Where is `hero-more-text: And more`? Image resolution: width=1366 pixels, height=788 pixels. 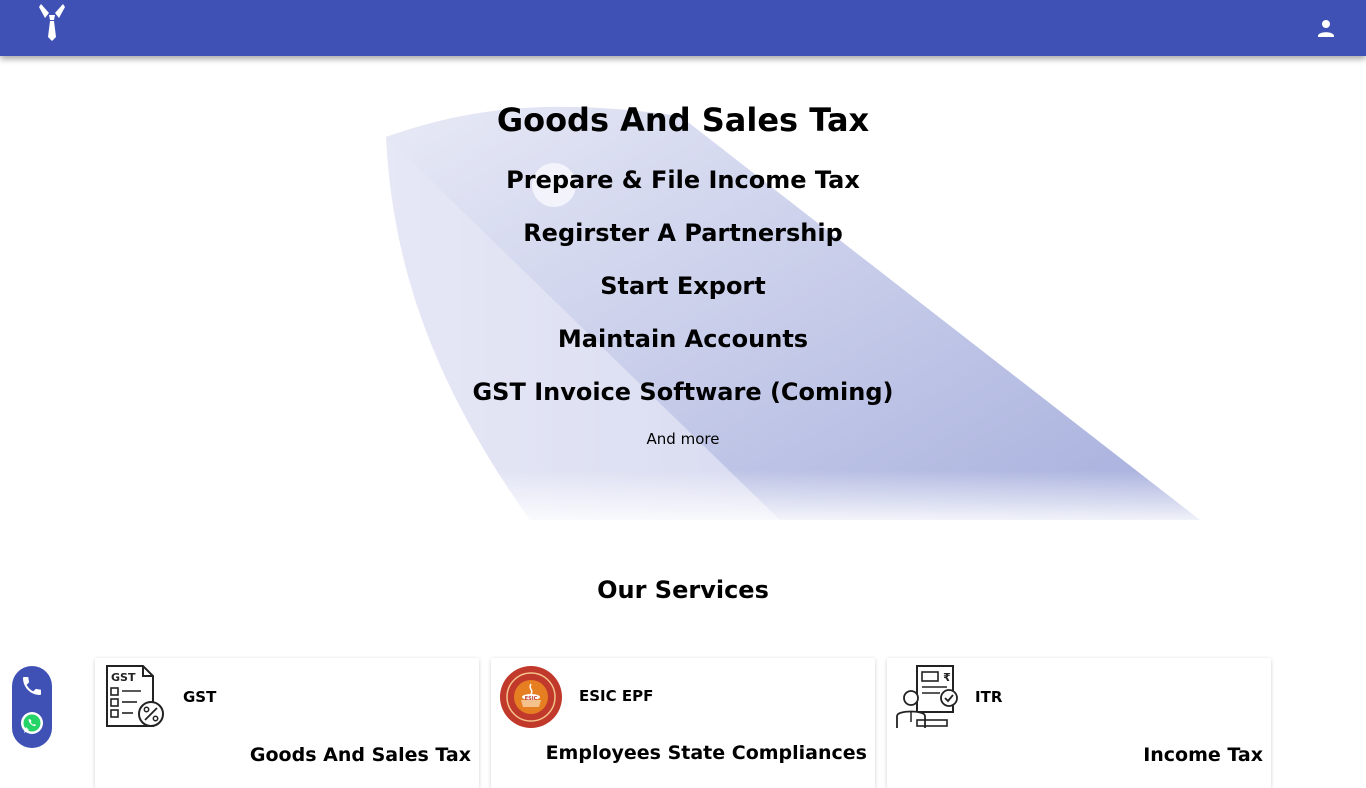
hero-more-text: And more is located at coordinates (683, 439).